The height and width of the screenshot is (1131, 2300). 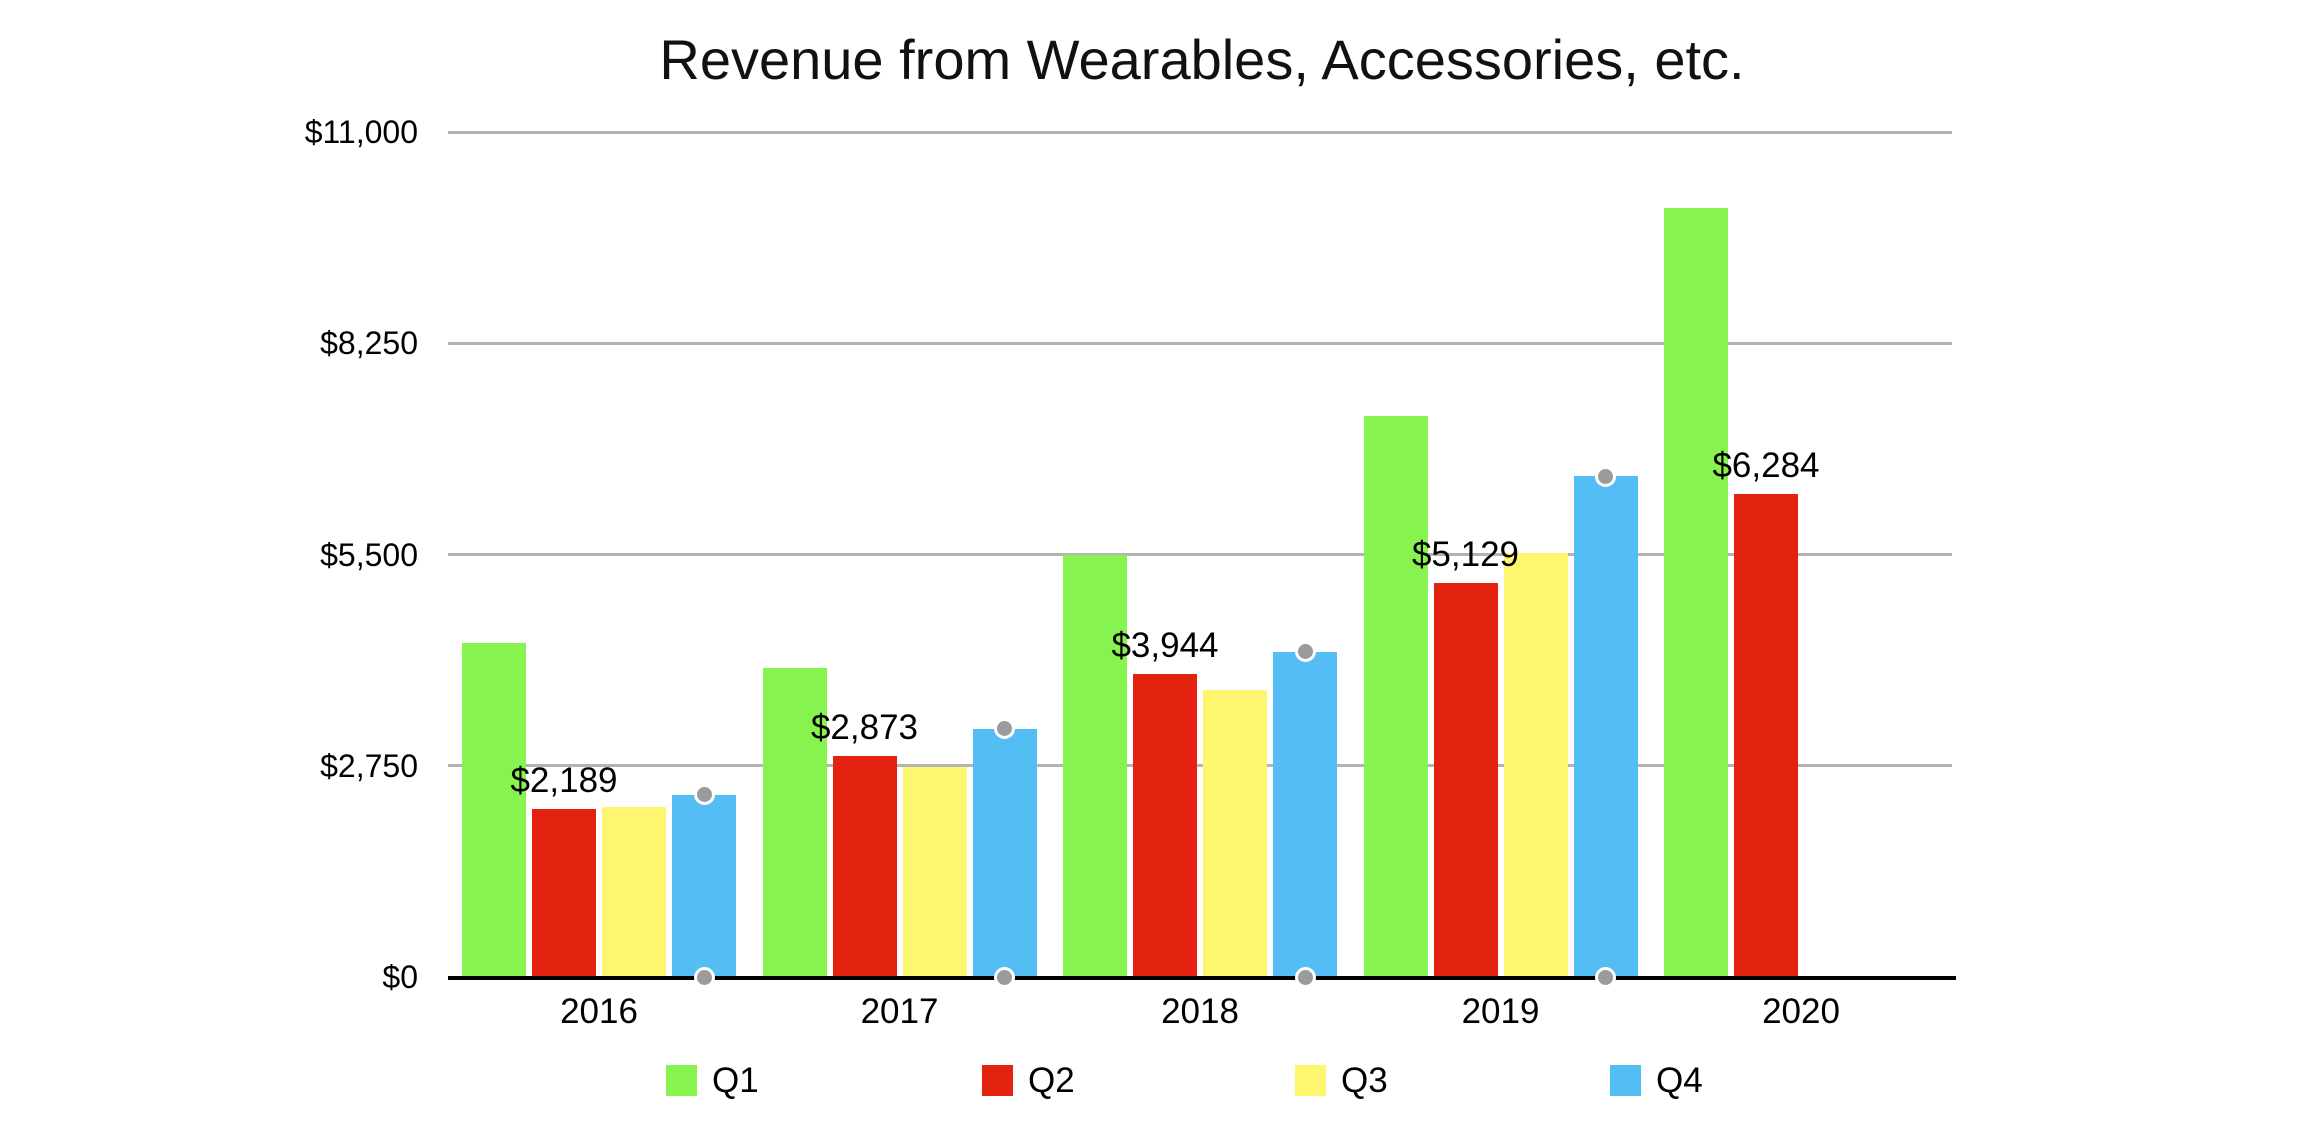 I want to click on legend-item-q2: Q2, so click(x=1052, y=1081).